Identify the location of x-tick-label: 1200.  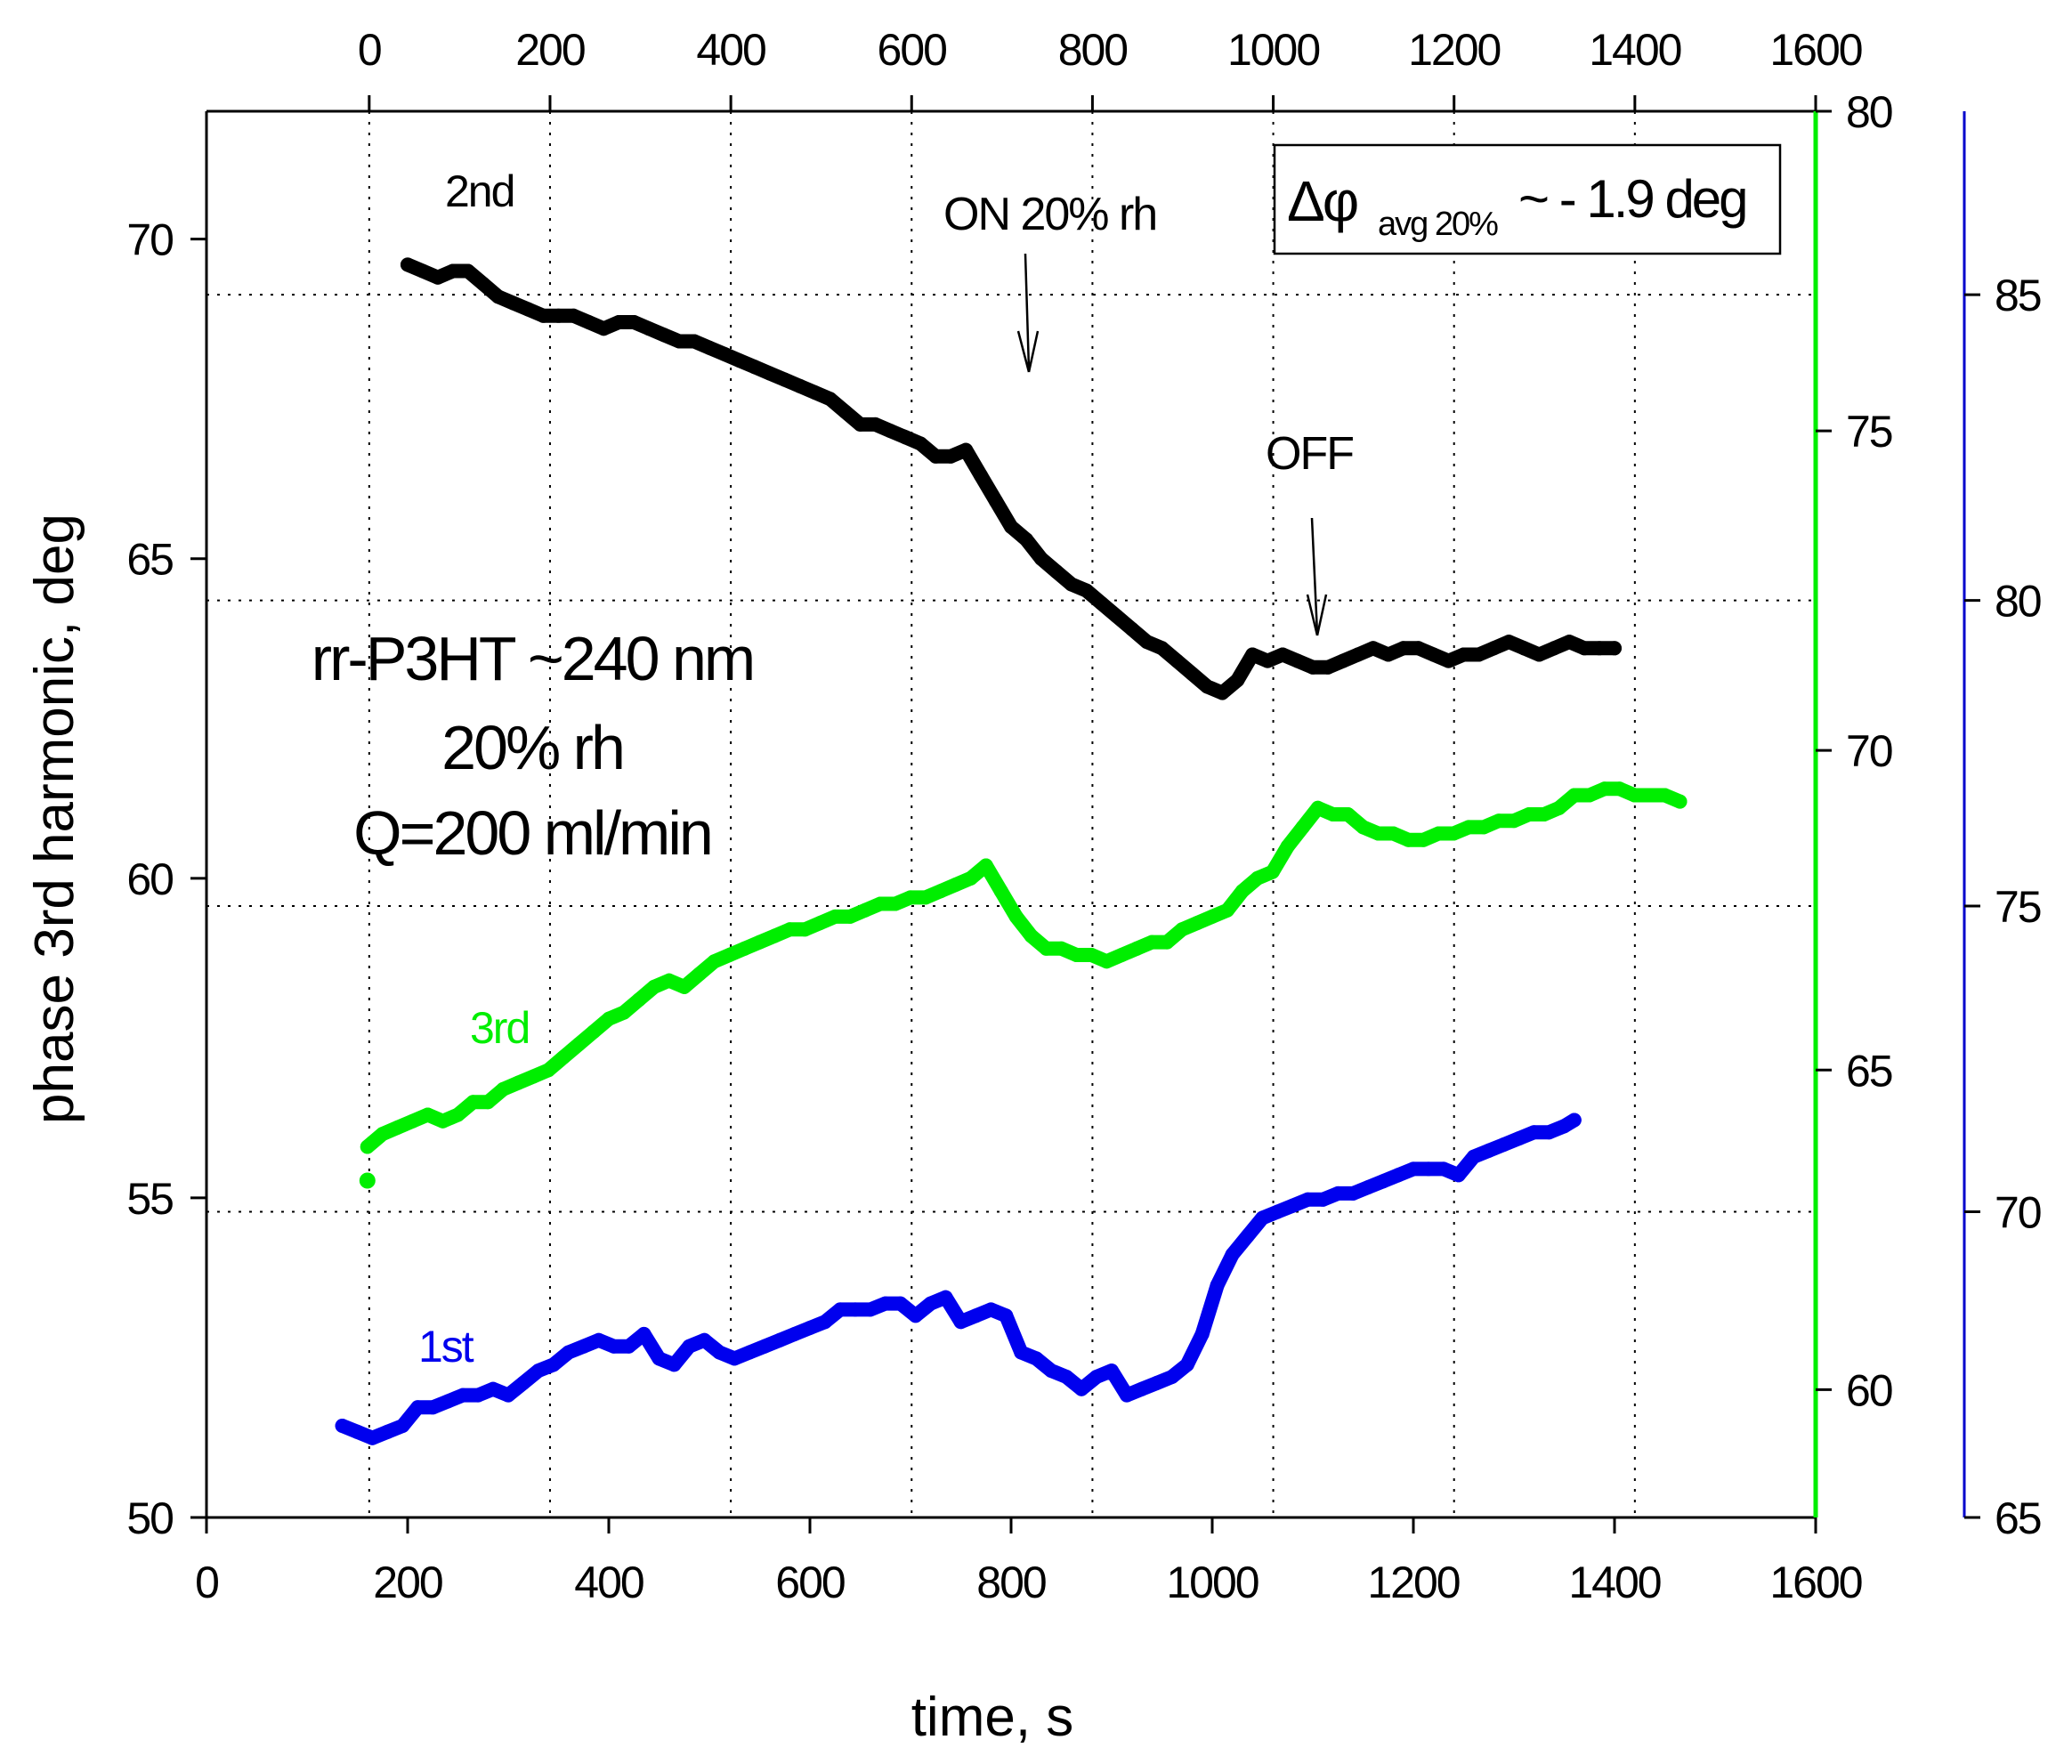
(1413, 1582).